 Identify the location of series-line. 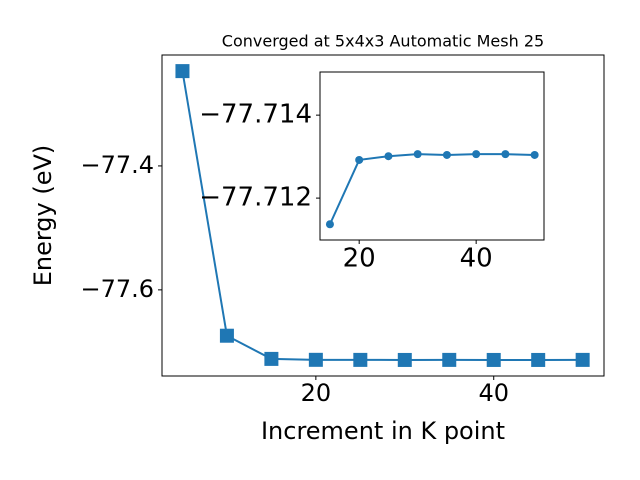
(432, 189).